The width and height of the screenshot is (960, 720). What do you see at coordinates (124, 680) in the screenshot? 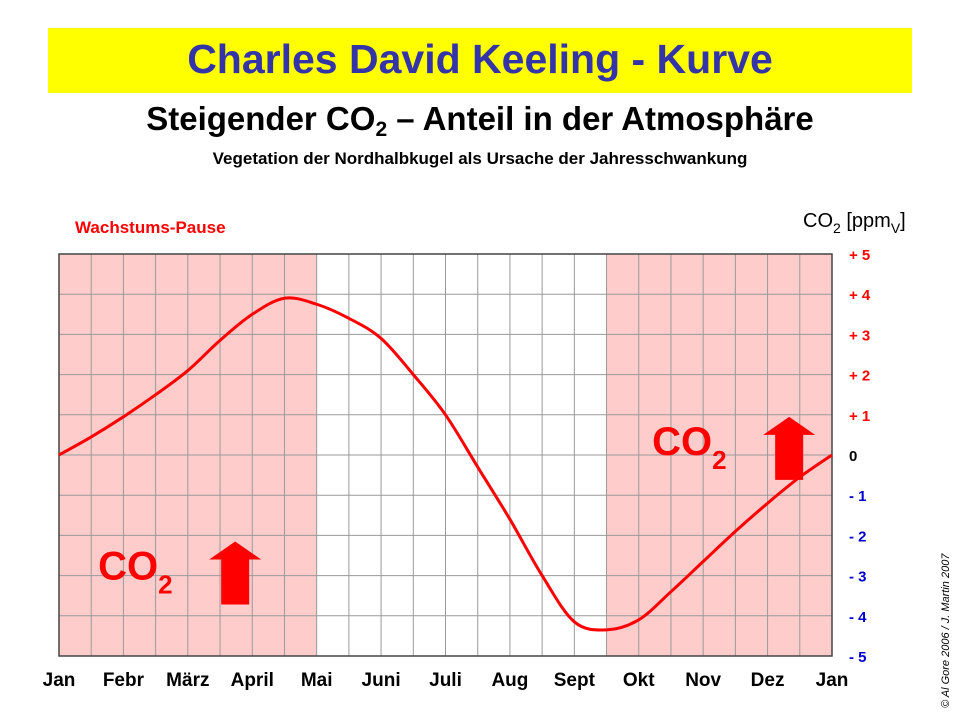
I see `x-tick-label: Febr` at bounding box center [124, 680].